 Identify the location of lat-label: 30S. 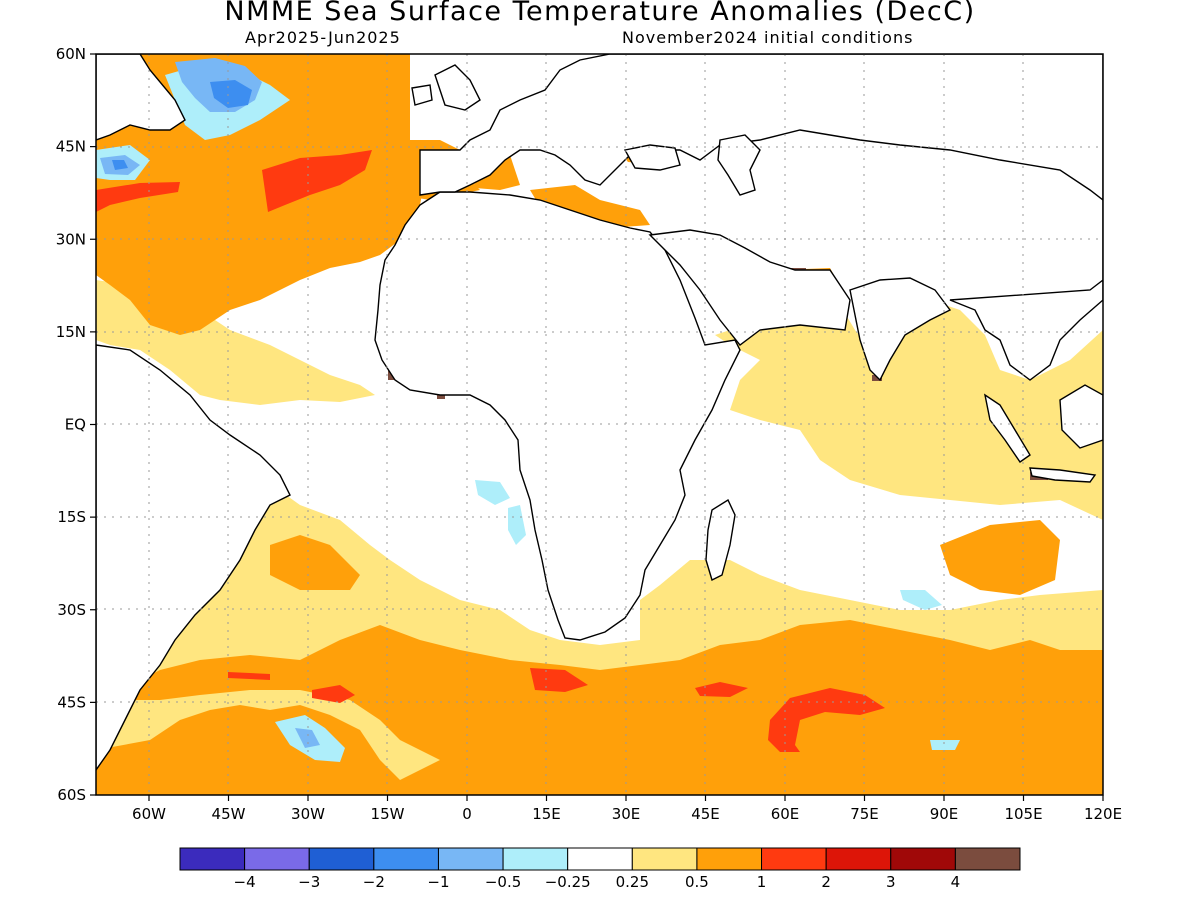
(71, 610).